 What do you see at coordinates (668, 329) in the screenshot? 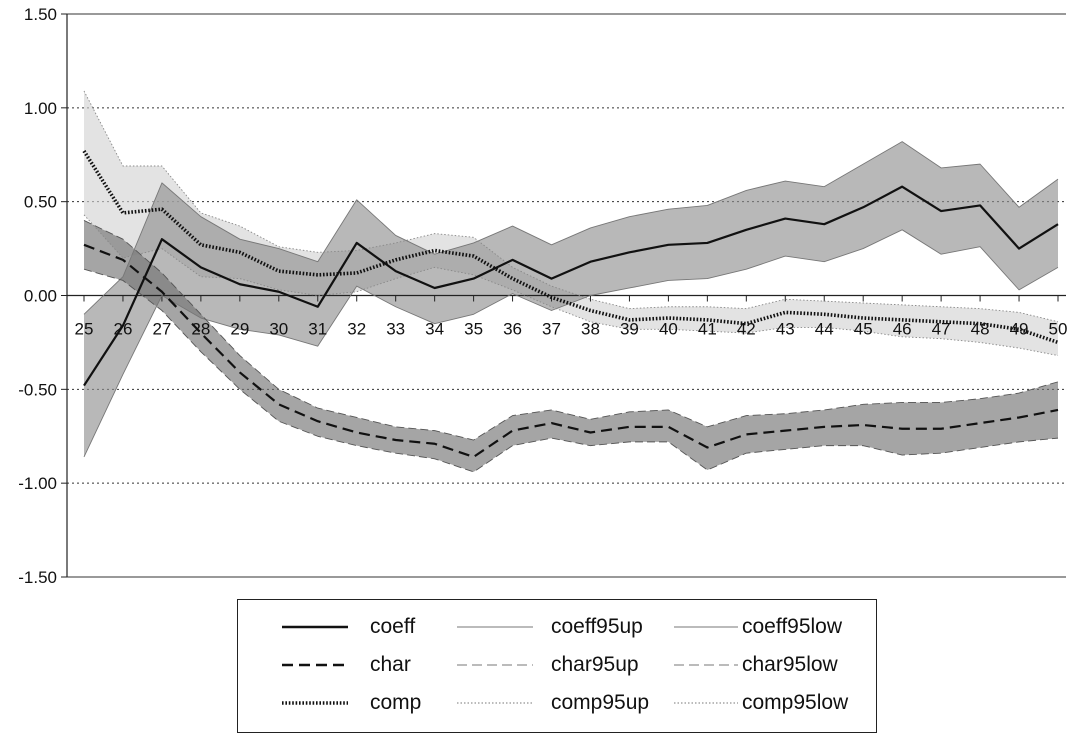
I see `x-tick-label: 40` at bounding box center [668, 329].